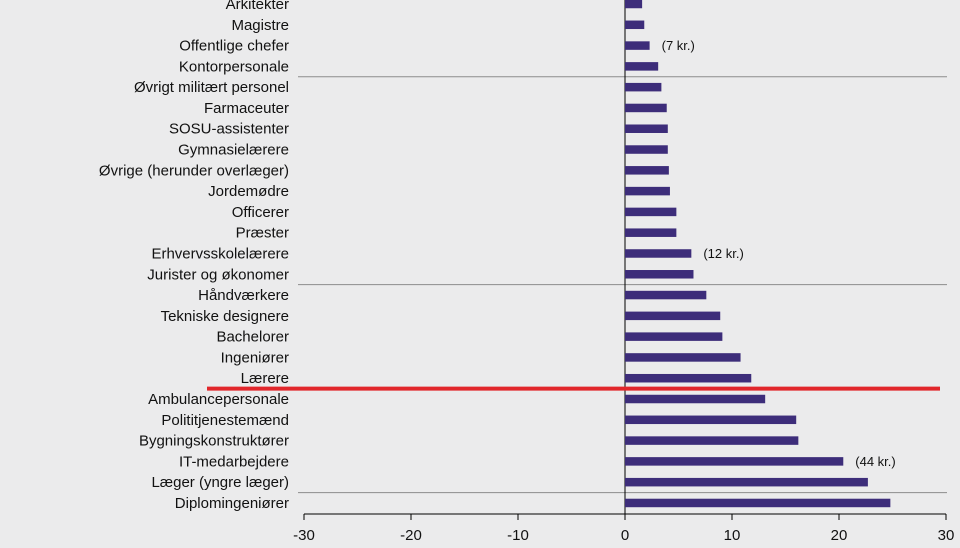  Describe the element at coordinates (946, 535) in the screenshot. I see `x-tick-label: 30` at that location.